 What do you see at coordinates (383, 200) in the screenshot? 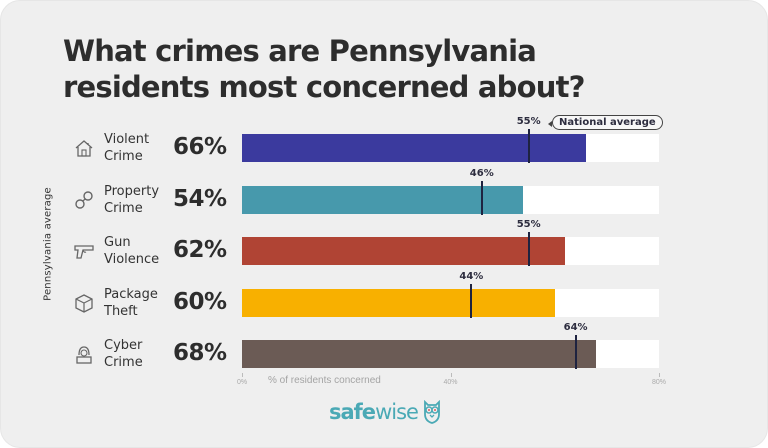
I see `bar-property-crime` at bounding box center [383, 200].